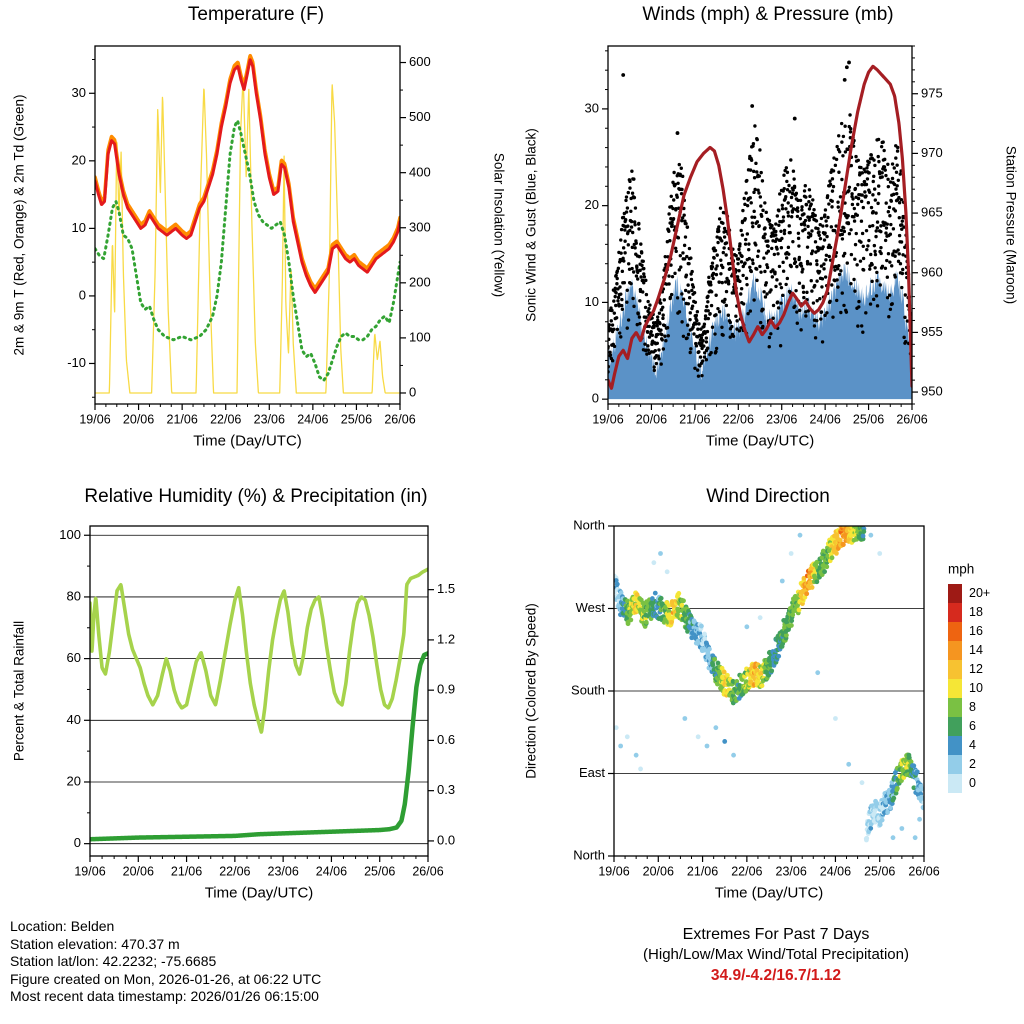 The width and height of the screenshot is (1024, 1024). I want to click on station-latlon: Station lat/lon: 42.2232; -75.6685, so click(113, 961).